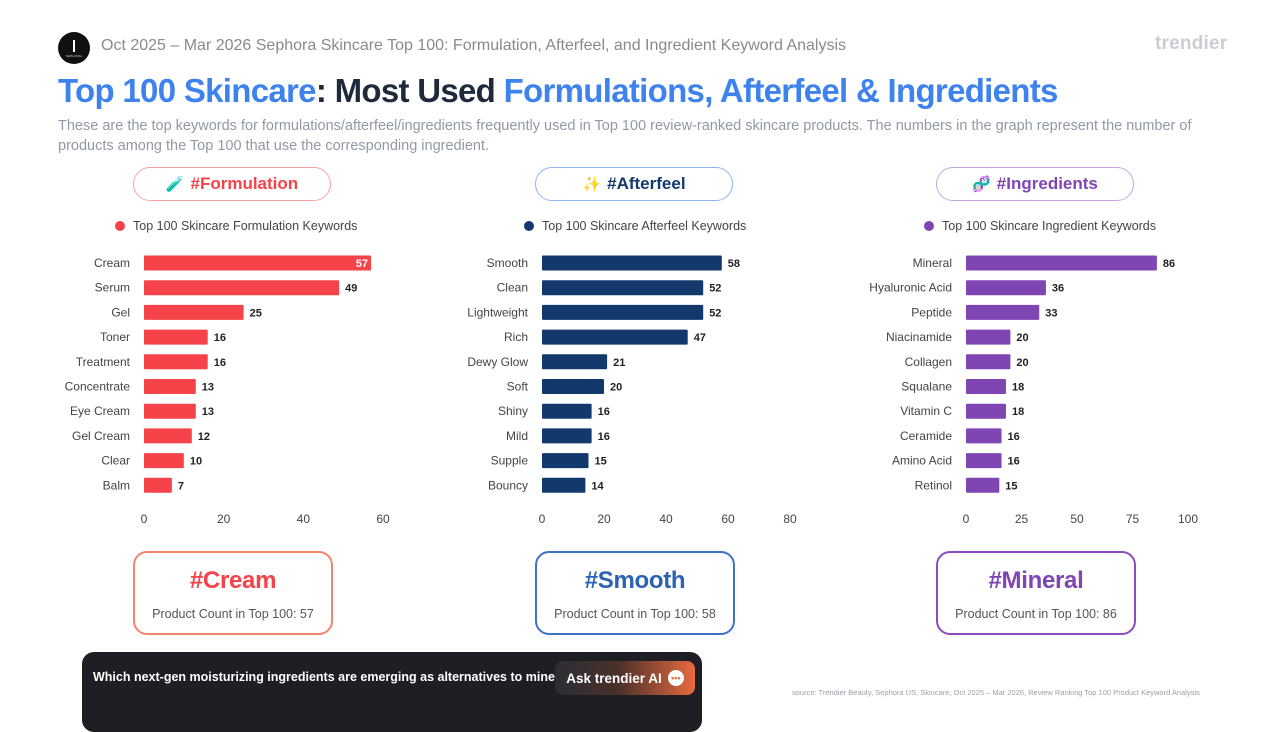 The image size is (1279, 732). I want to click on top-ingredient-card: #Mineral Product Count in Top 100: 86, so click(1036, 593).